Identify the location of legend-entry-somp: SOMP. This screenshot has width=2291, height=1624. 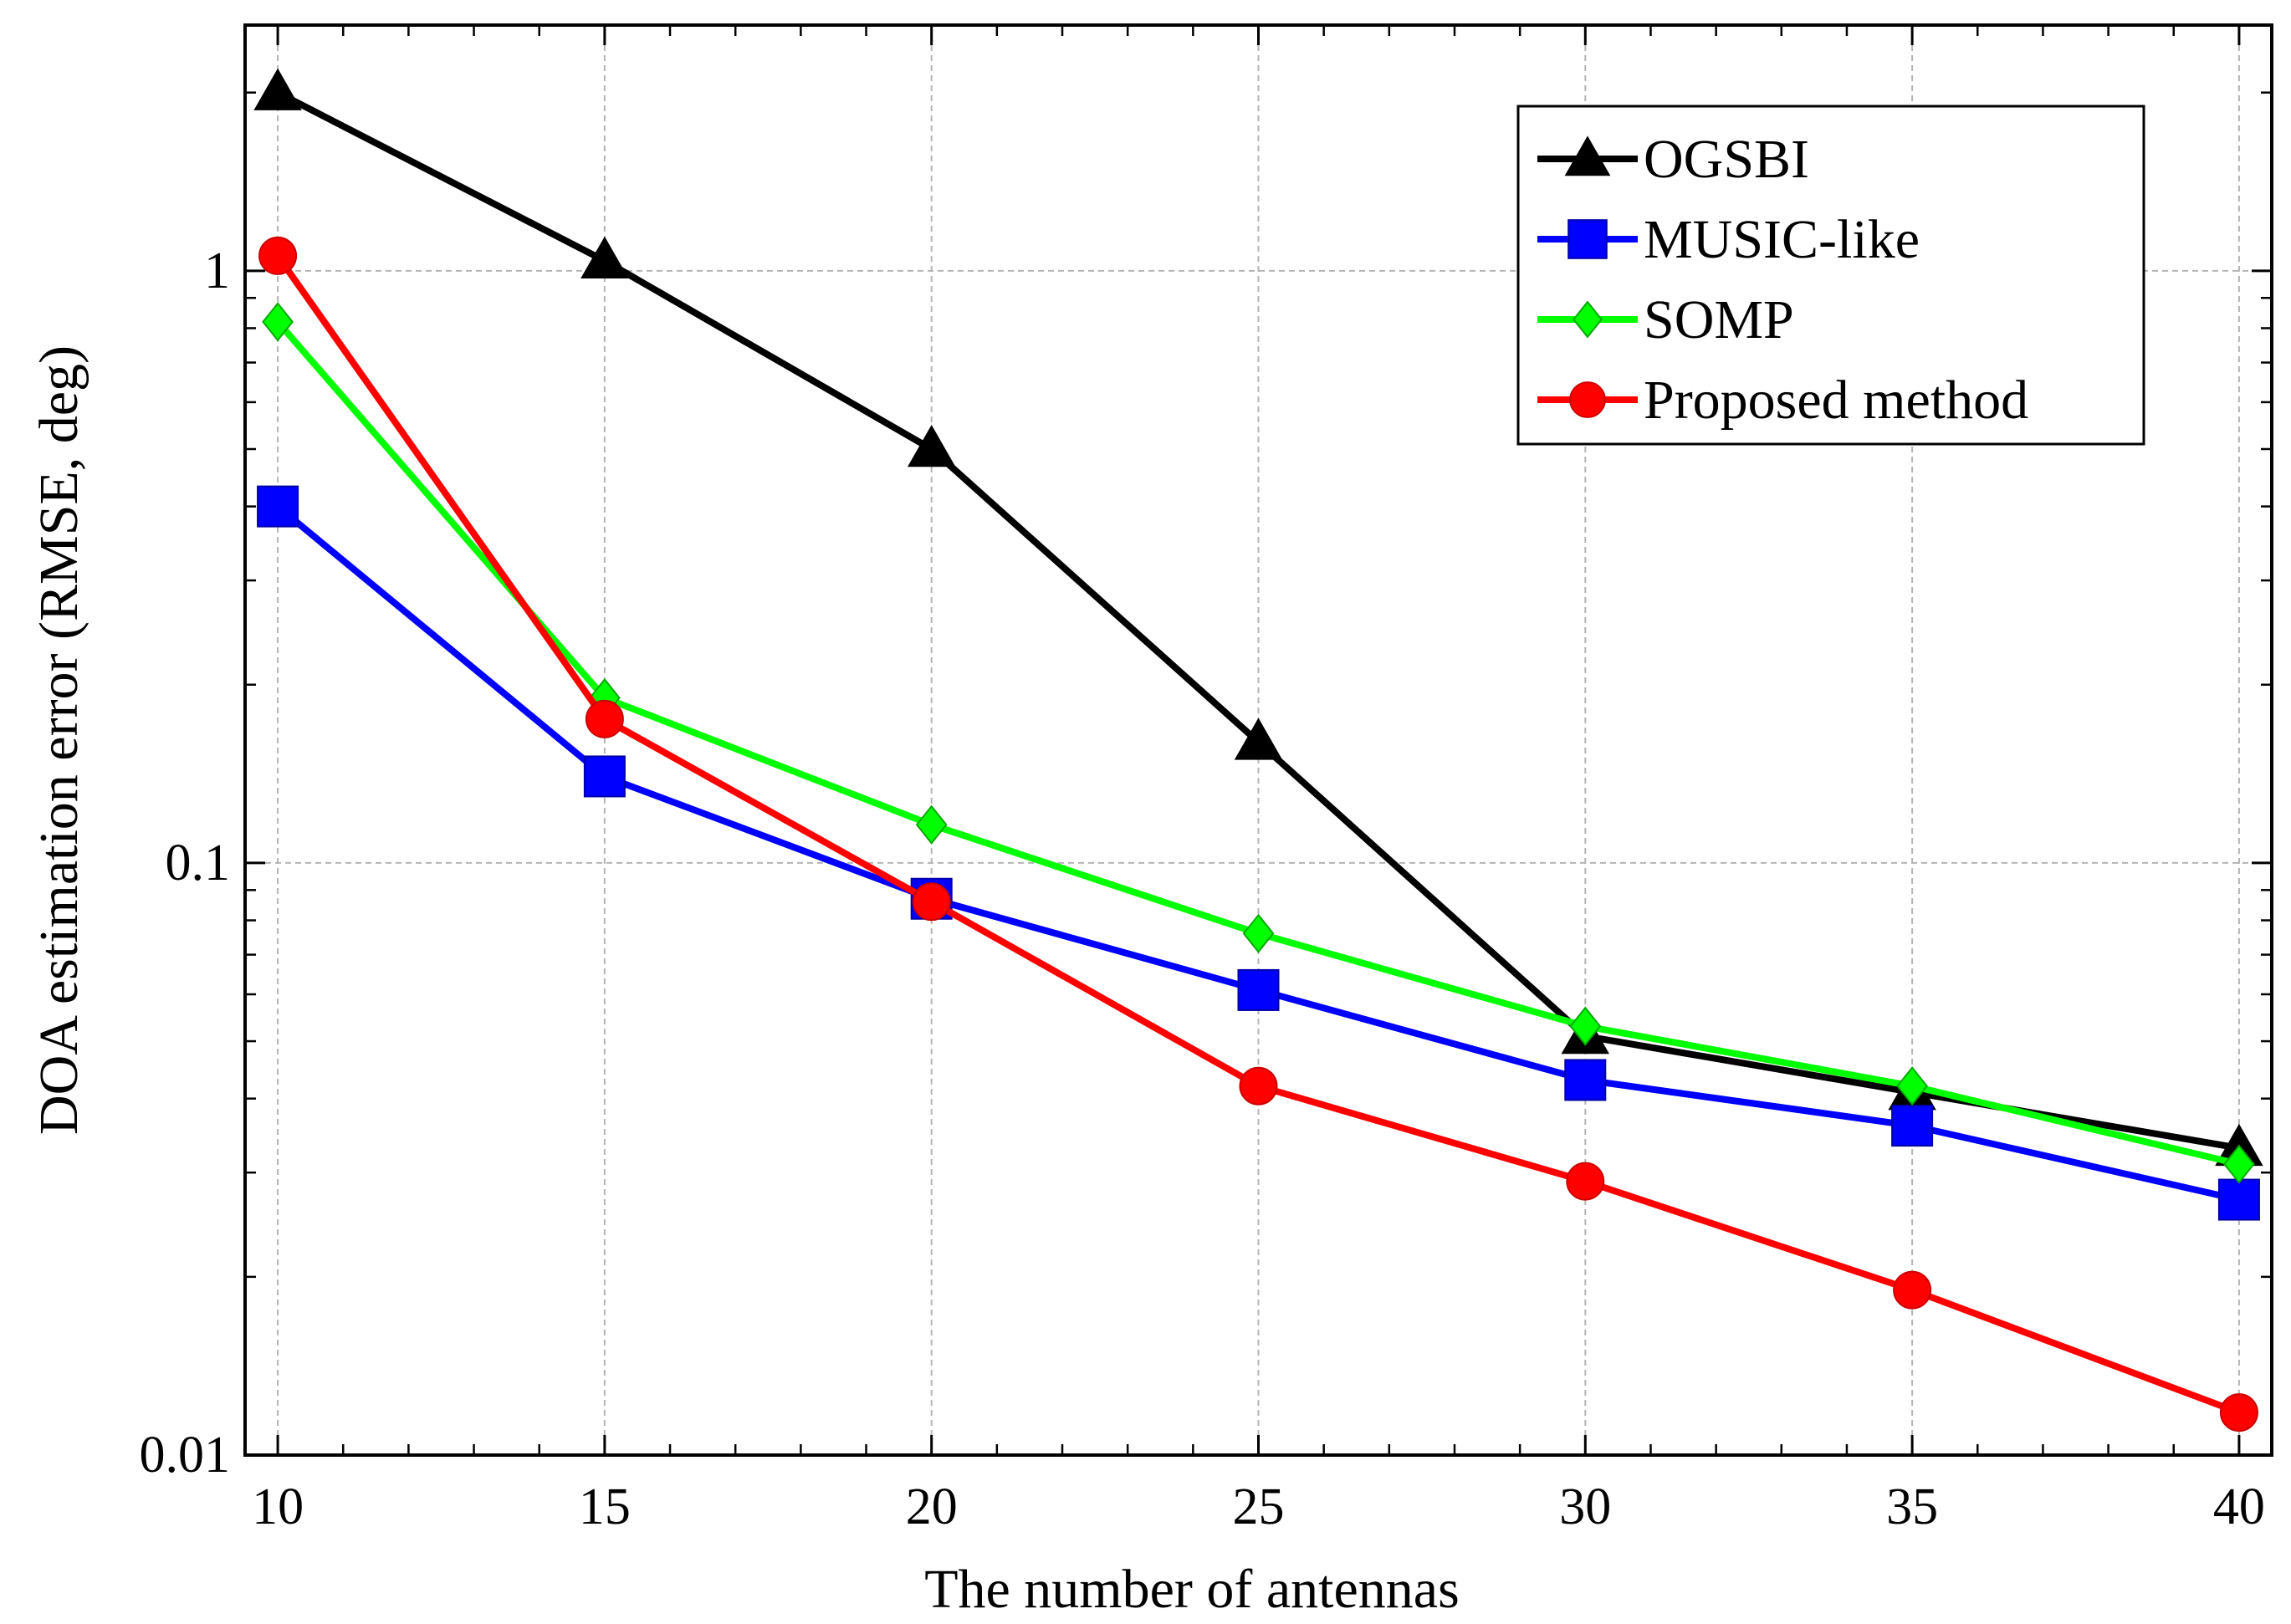
(1665, 319).